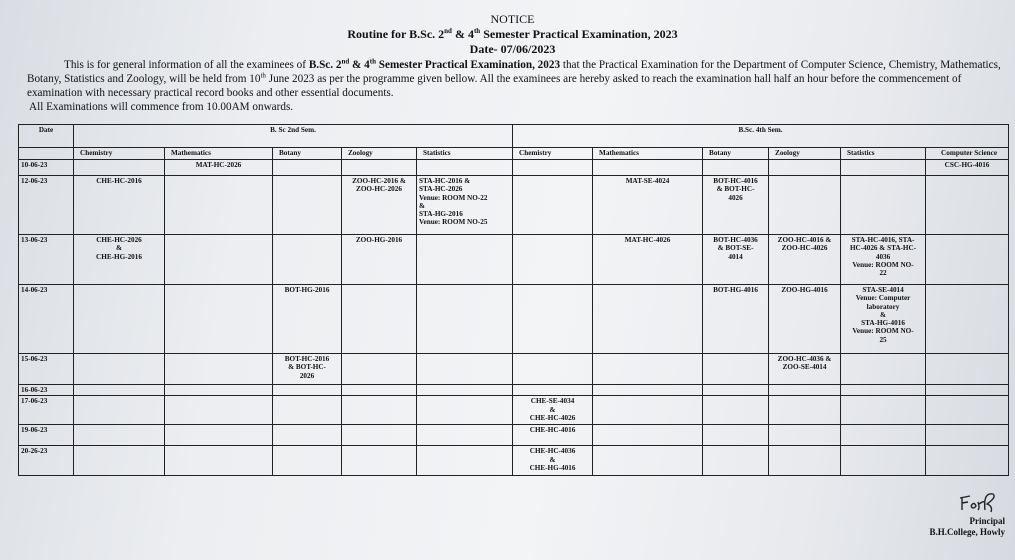 This screenshot has width=1015, height=560. Describe the element at coordinates (46, 461) in the screenshot. I see `date-cell: 20-26-23` at that location.